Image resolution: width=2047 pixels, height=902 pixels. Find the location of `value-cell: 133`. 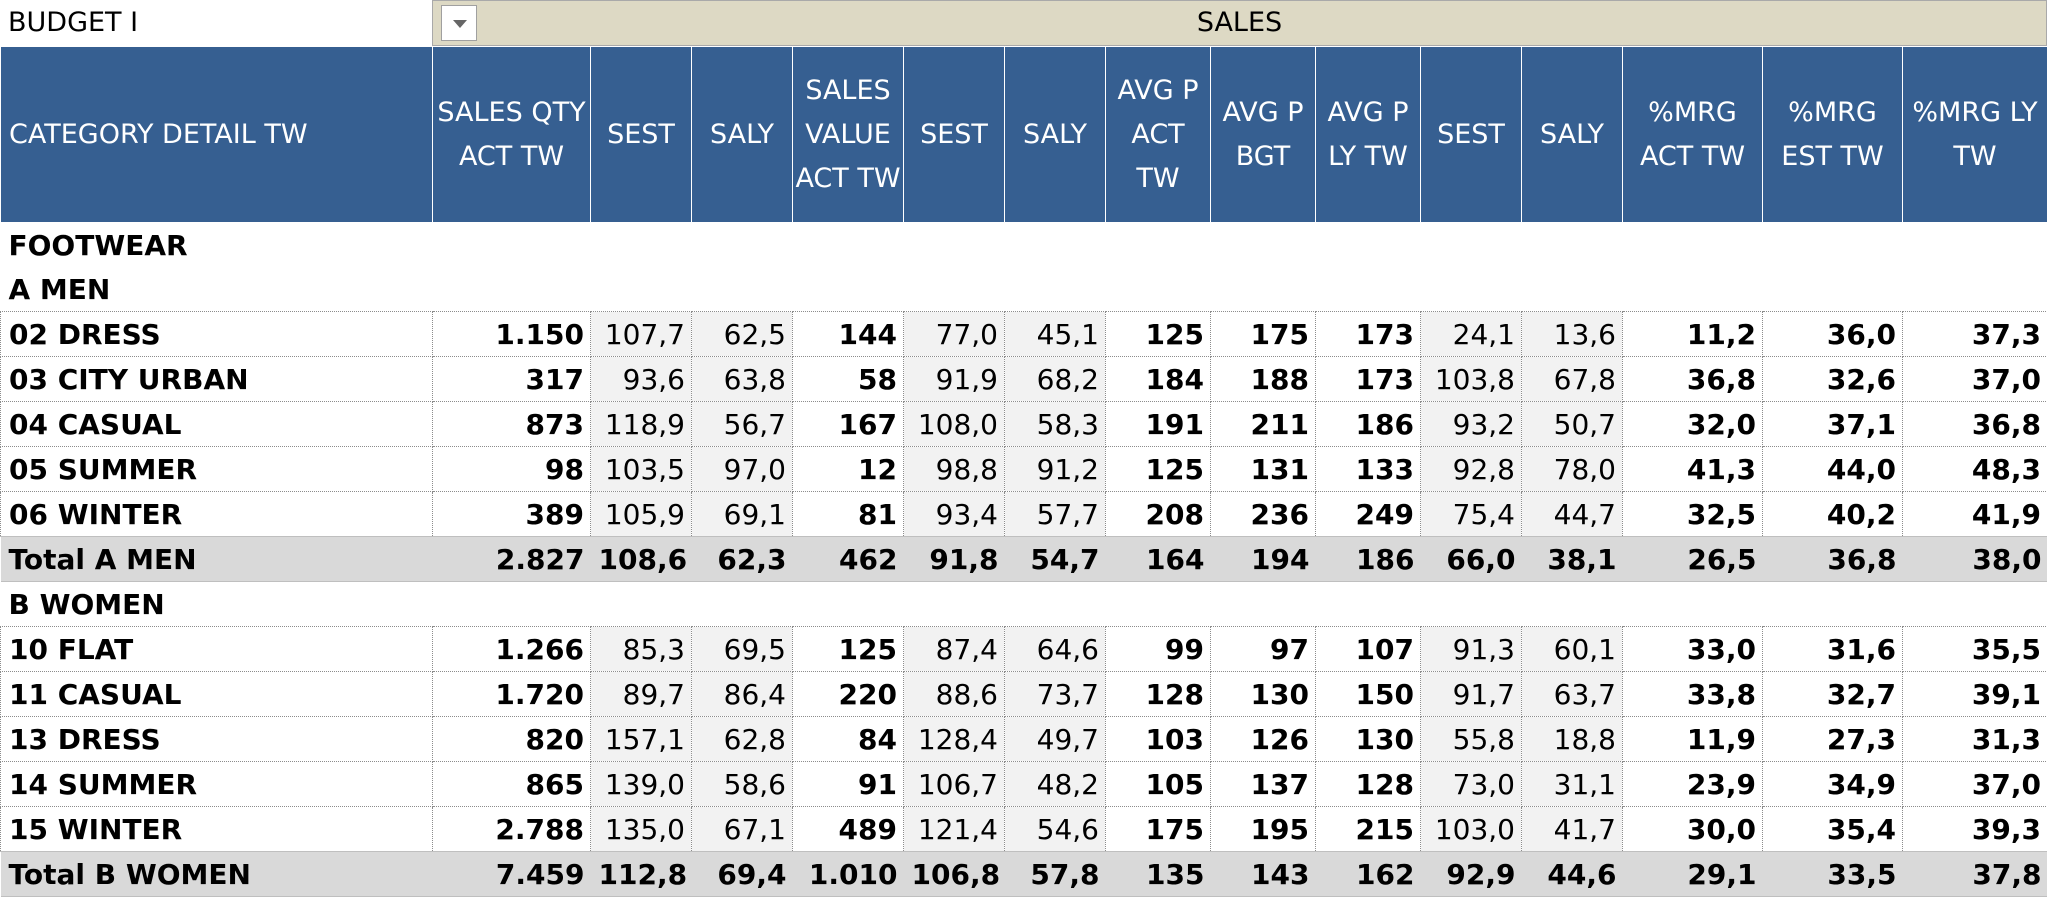

value-cell: 133 is located at coordinates (1368, 469).